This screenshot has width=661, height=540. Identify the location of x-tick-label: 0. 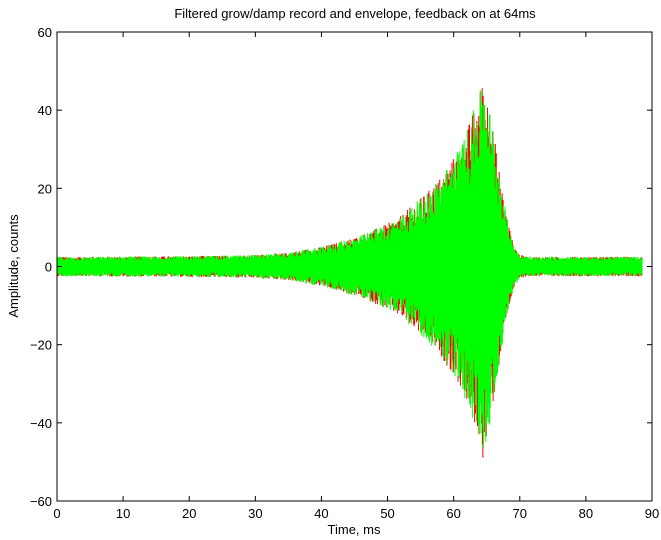
(56, 513).